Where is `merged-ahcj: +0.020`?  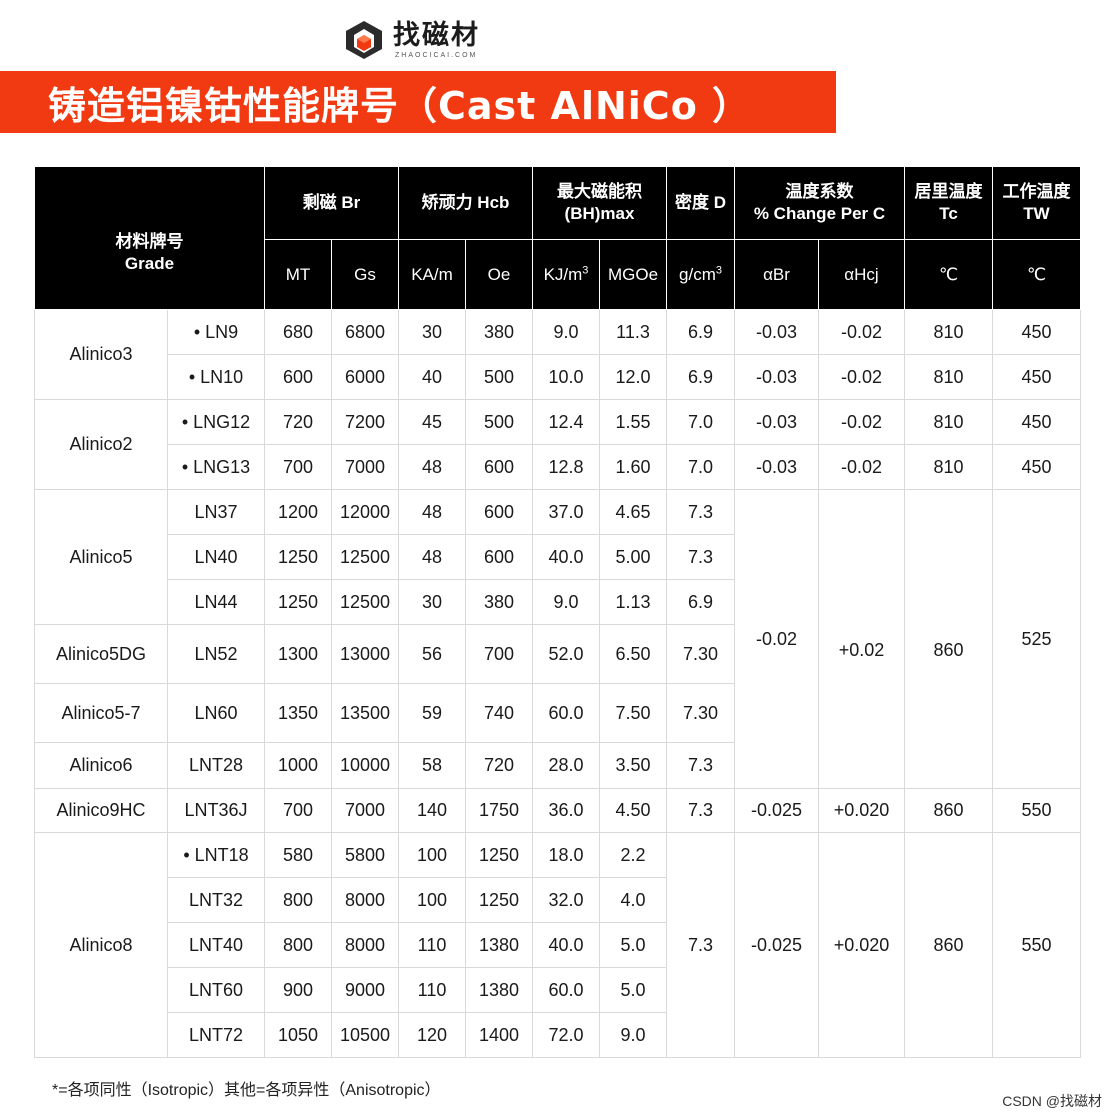 merged-ahcj: +0.020 is located at coordinates (861, 945).